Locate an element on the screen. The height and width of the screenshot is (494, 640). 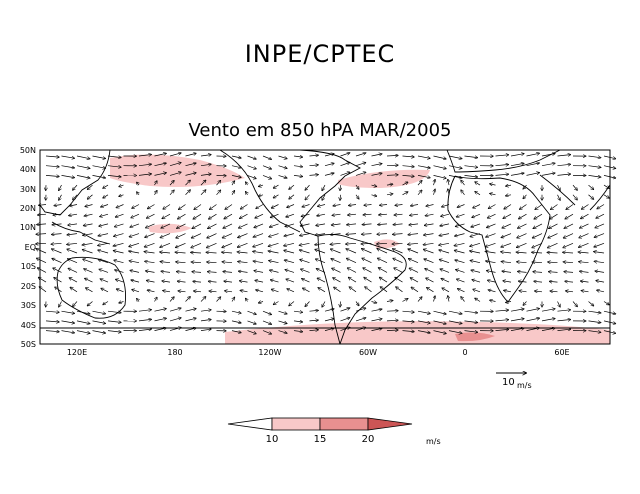
lat-label: 50N is located at coordinates (28, 150).